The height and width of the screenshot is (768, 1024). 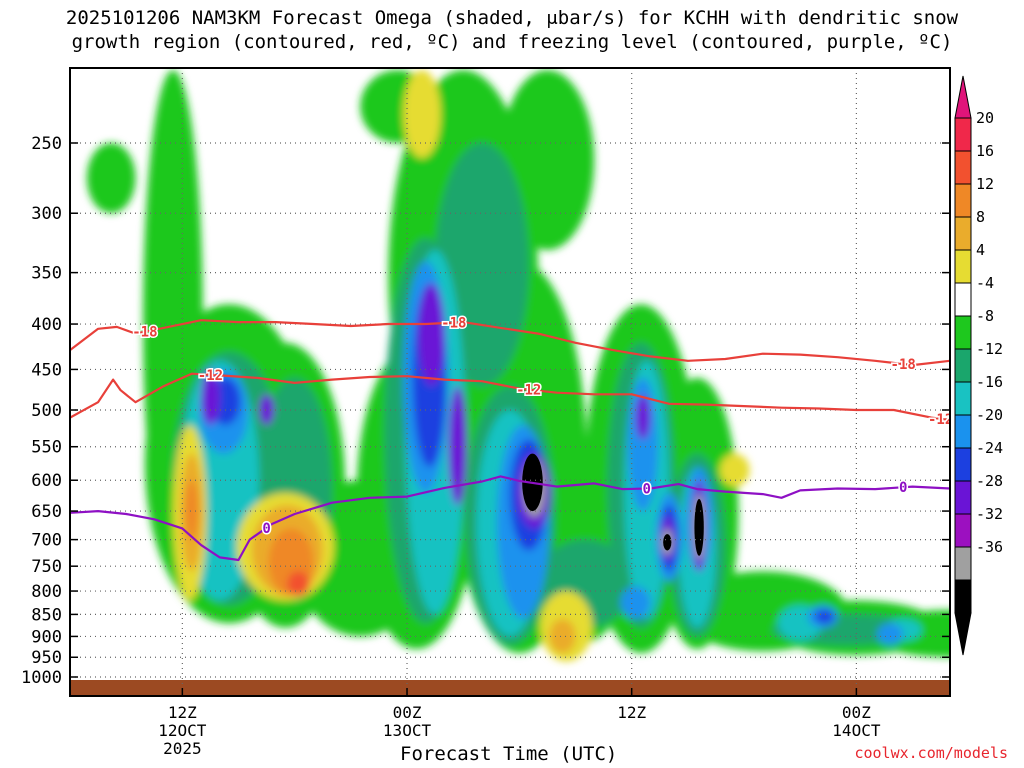 I want to click on colorbar-label: 20, so click(x=985, y=118).